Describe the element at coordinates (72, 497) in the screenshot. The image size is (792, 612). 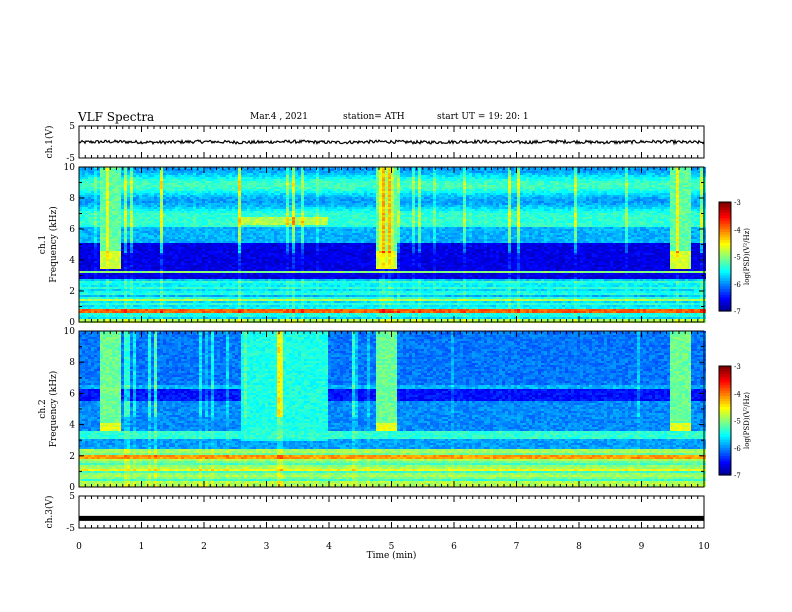
I see `ch3-ytick-label: 5` at that location.